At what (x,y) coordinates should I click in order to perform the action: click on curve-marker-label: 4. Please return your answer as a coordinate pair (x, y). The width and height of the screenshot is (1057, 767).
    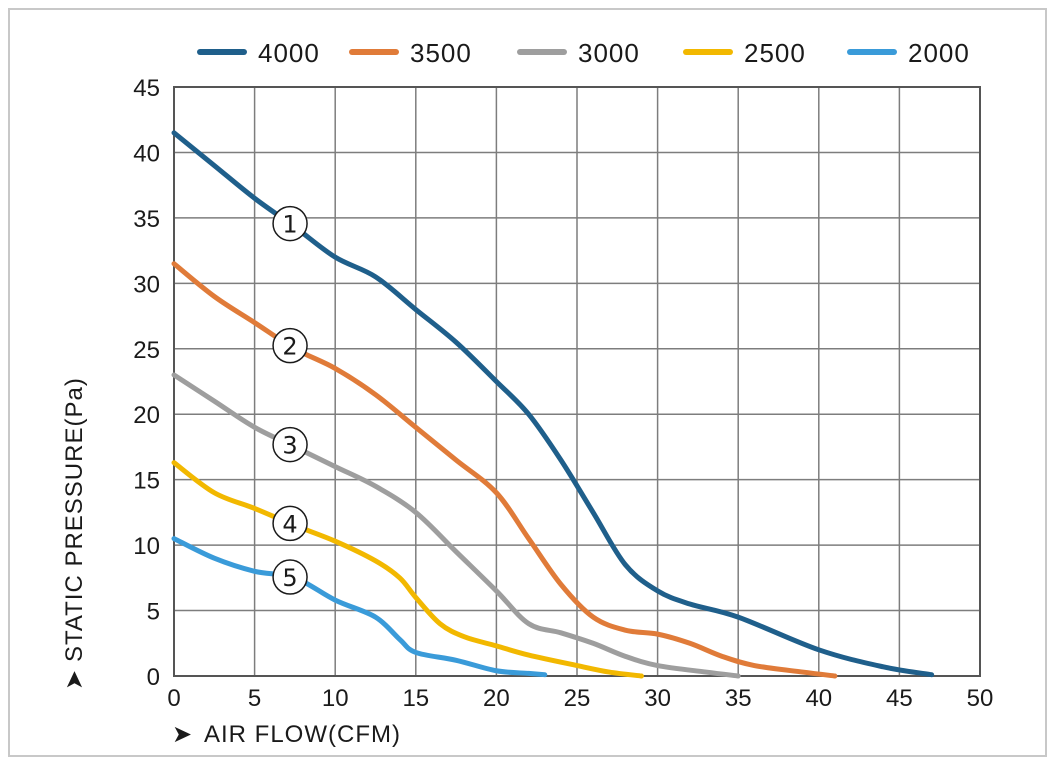
    Looking at the image, I should click on (289, 524).